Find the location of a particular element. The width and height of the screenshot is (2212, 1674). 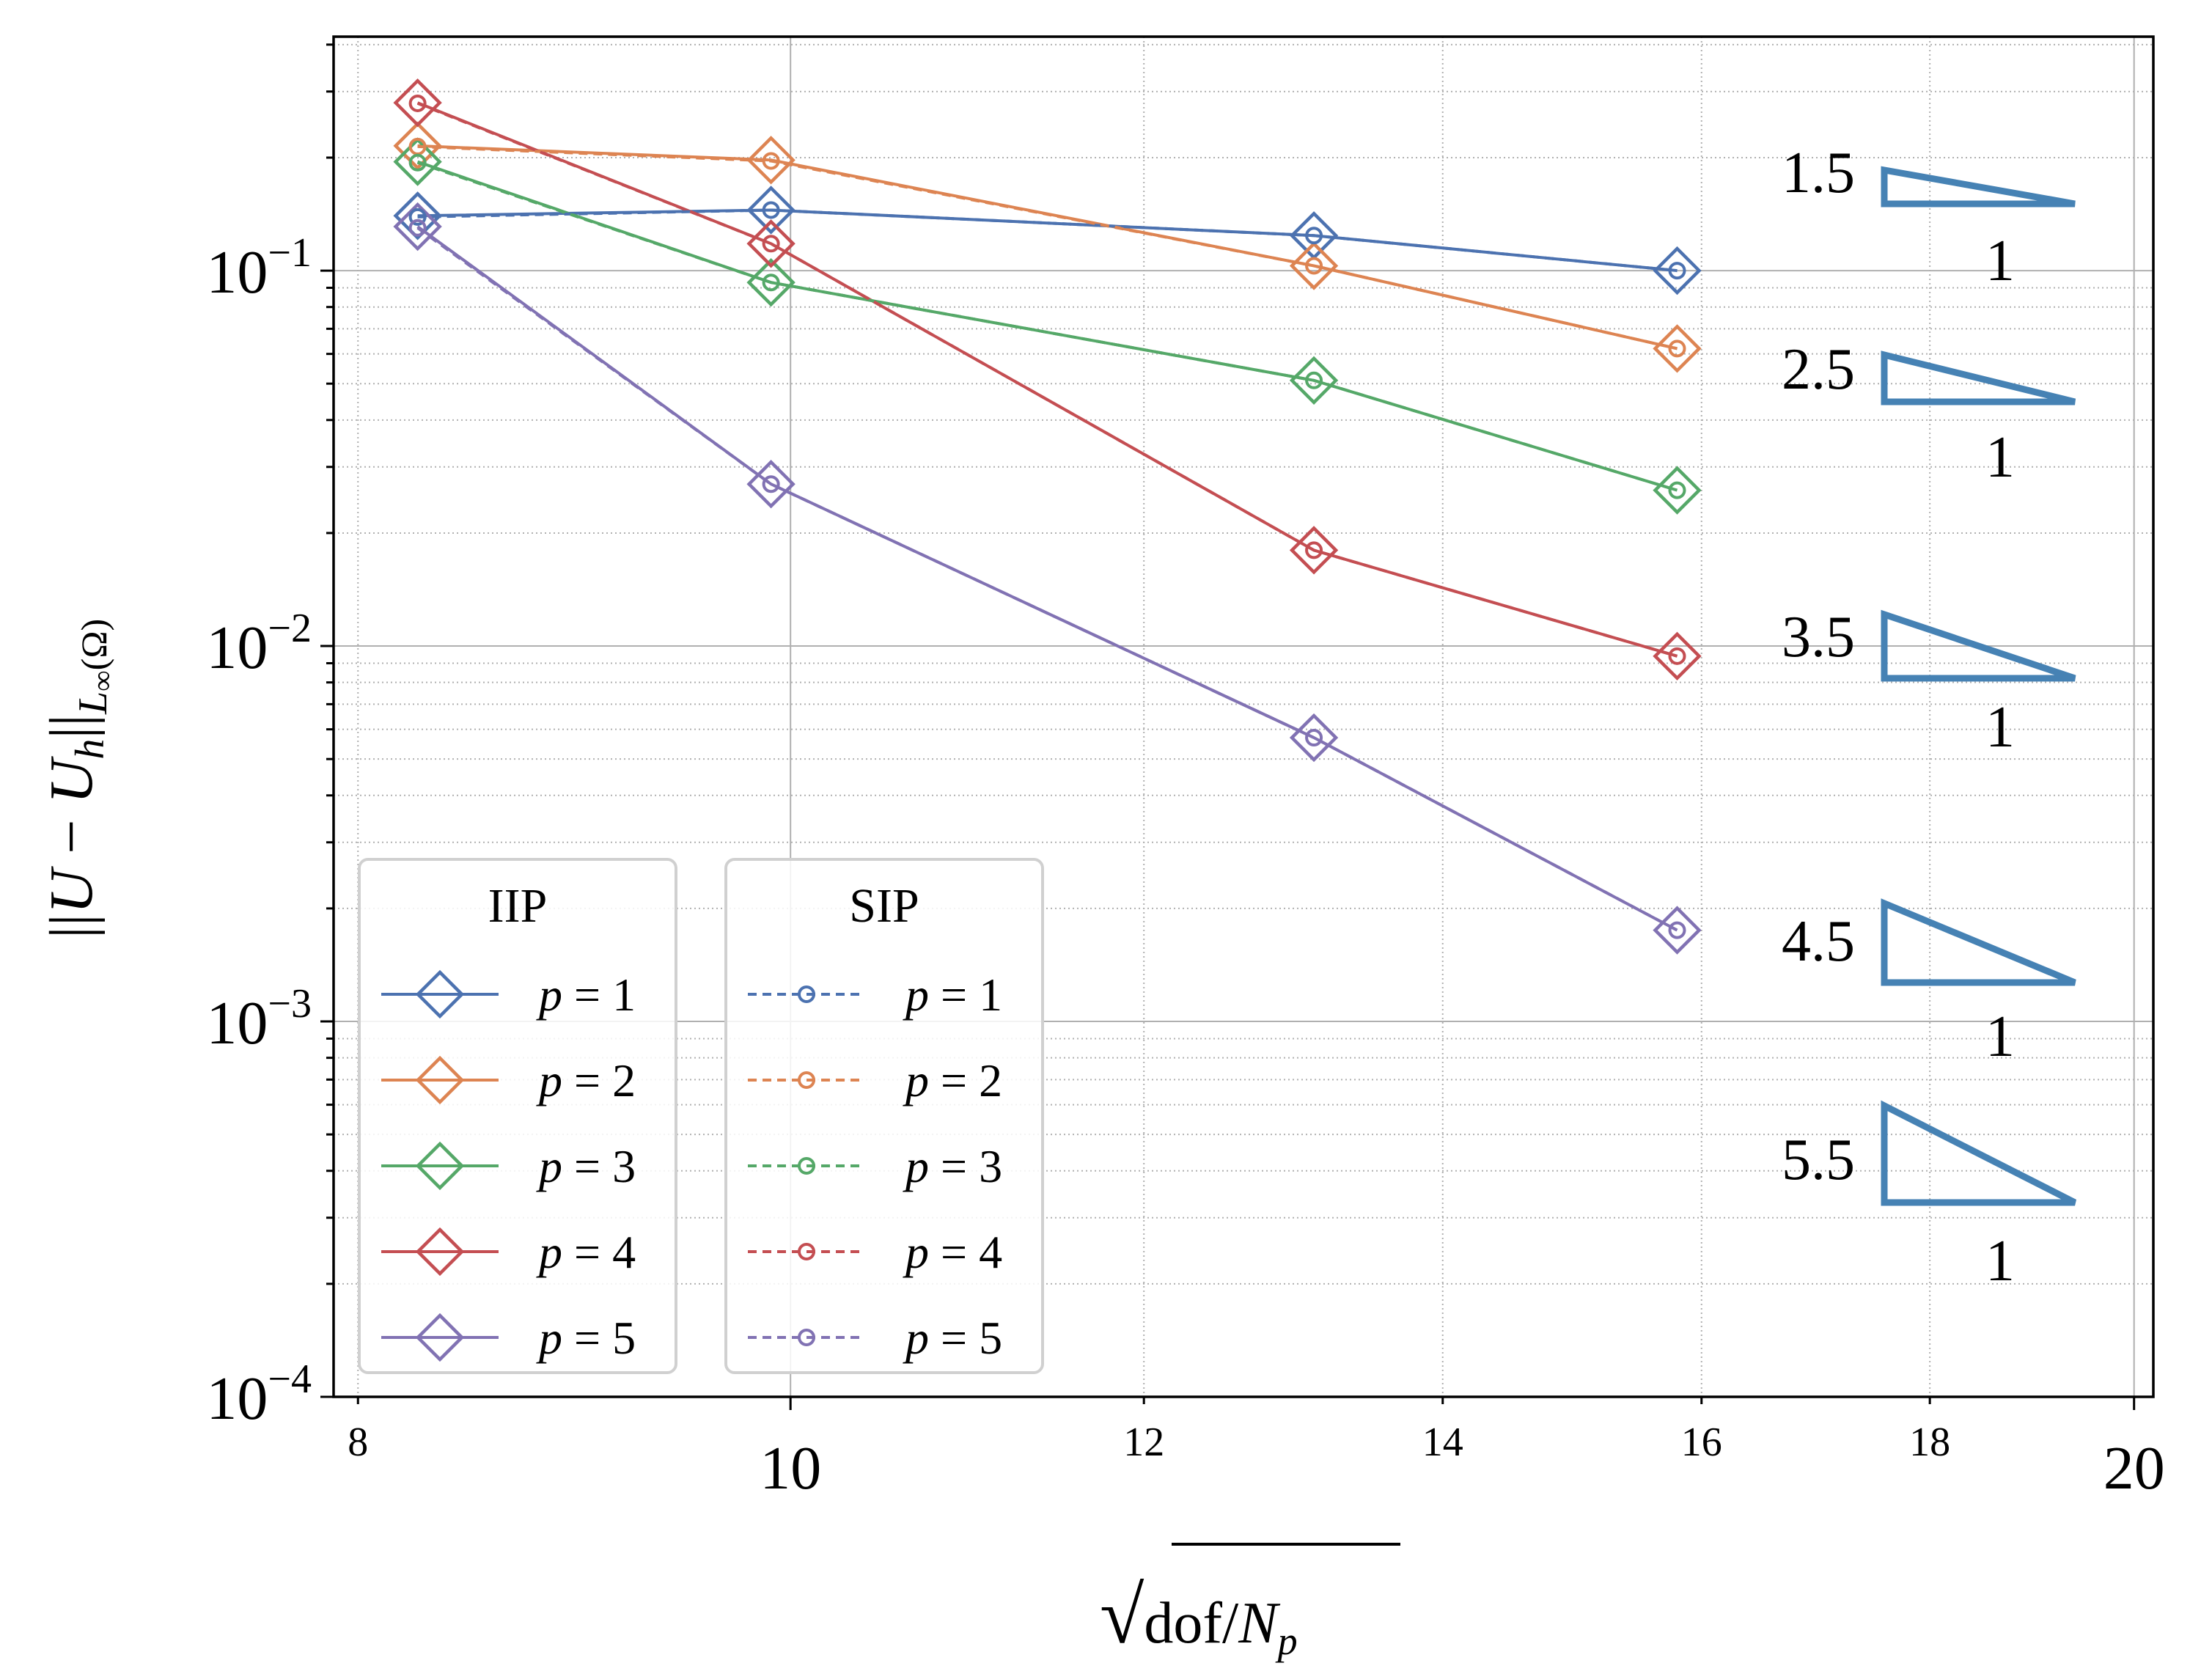

y-label-inf: ∞ is located at coordinates (102, 680).